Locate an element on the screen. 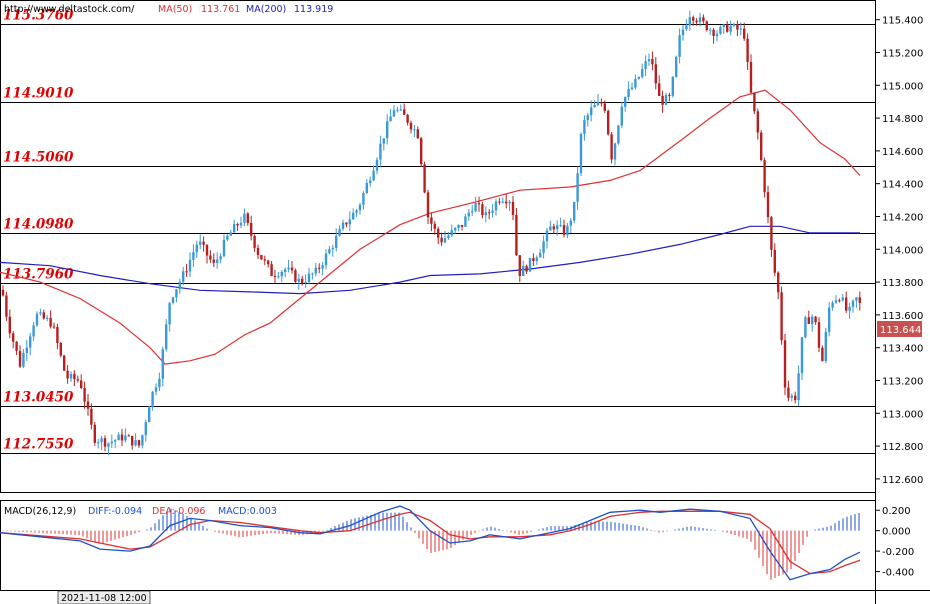 This screenshot has width=930, height=604. current-price-value: 113.644 is located at coordinates (900, 330).